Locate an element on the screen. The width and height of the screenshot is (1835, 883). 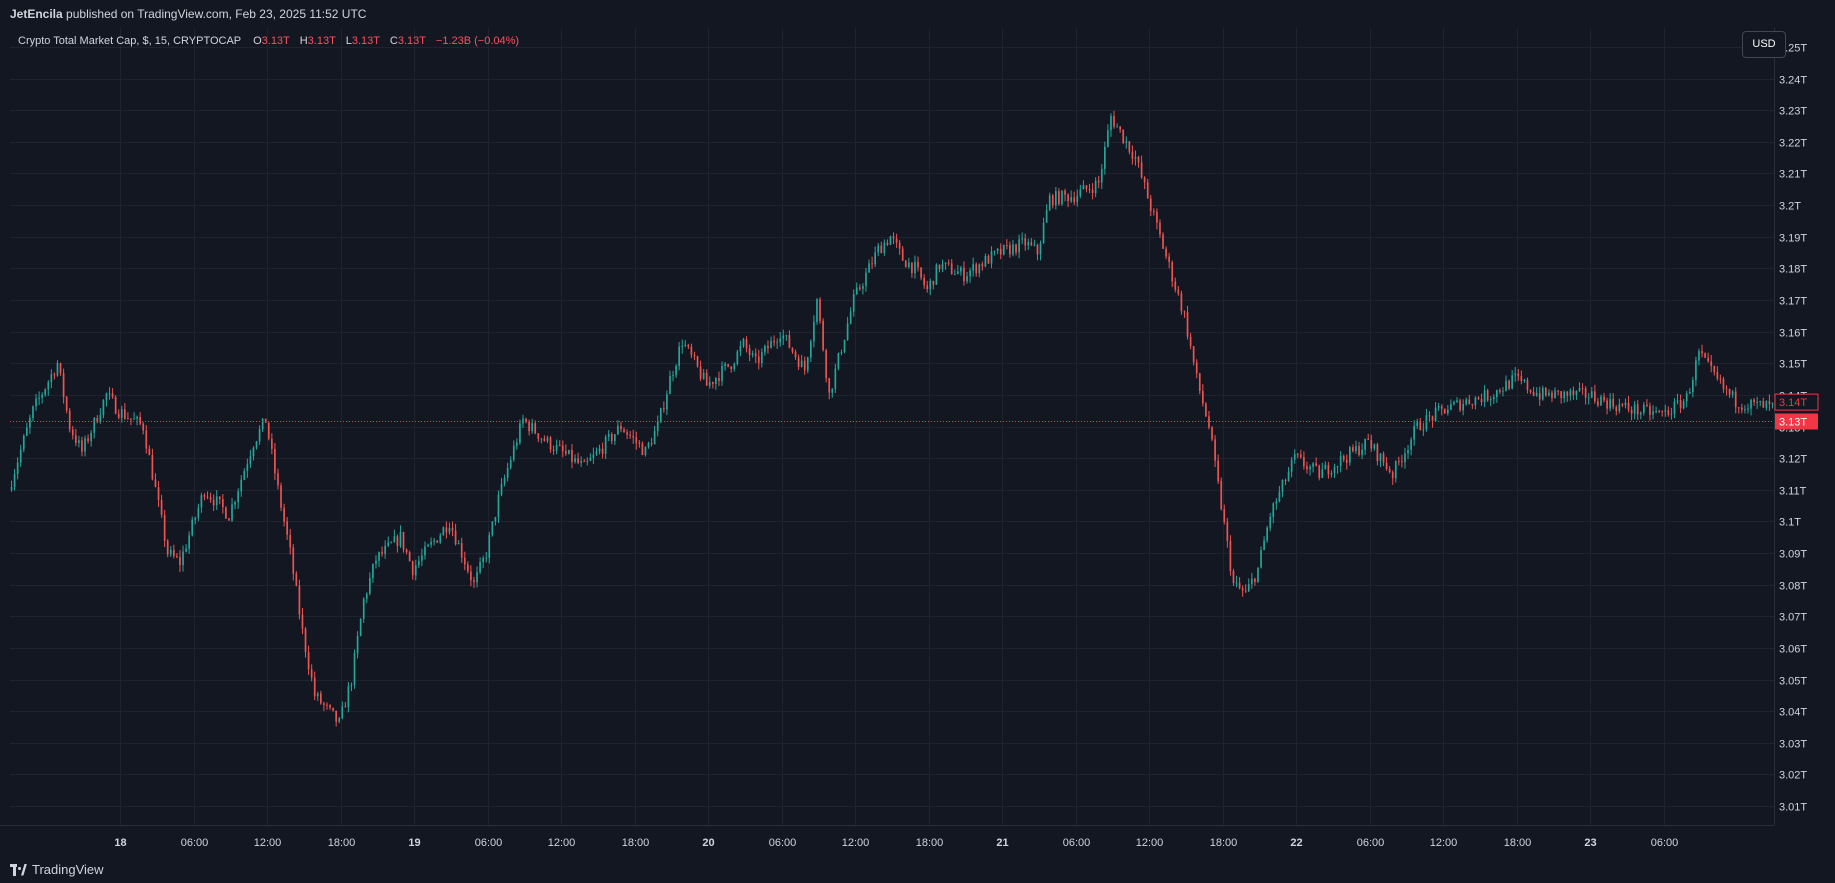
x-tick-label: 18 is located at coordinates (120, 843).